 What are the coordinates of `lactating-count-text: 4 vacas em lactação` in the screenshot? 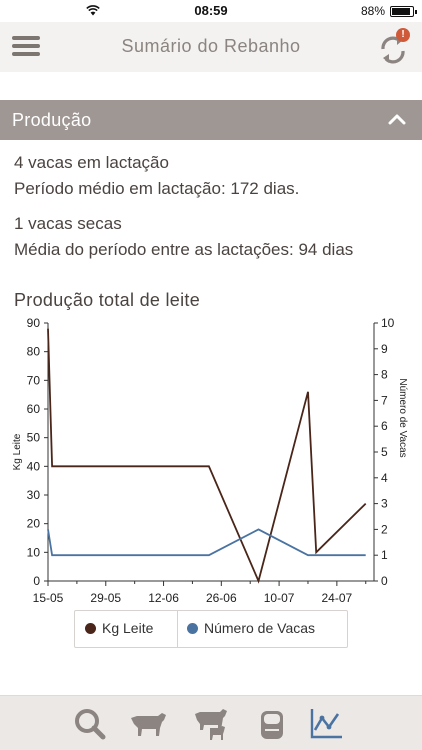 It's located at (91, 162).